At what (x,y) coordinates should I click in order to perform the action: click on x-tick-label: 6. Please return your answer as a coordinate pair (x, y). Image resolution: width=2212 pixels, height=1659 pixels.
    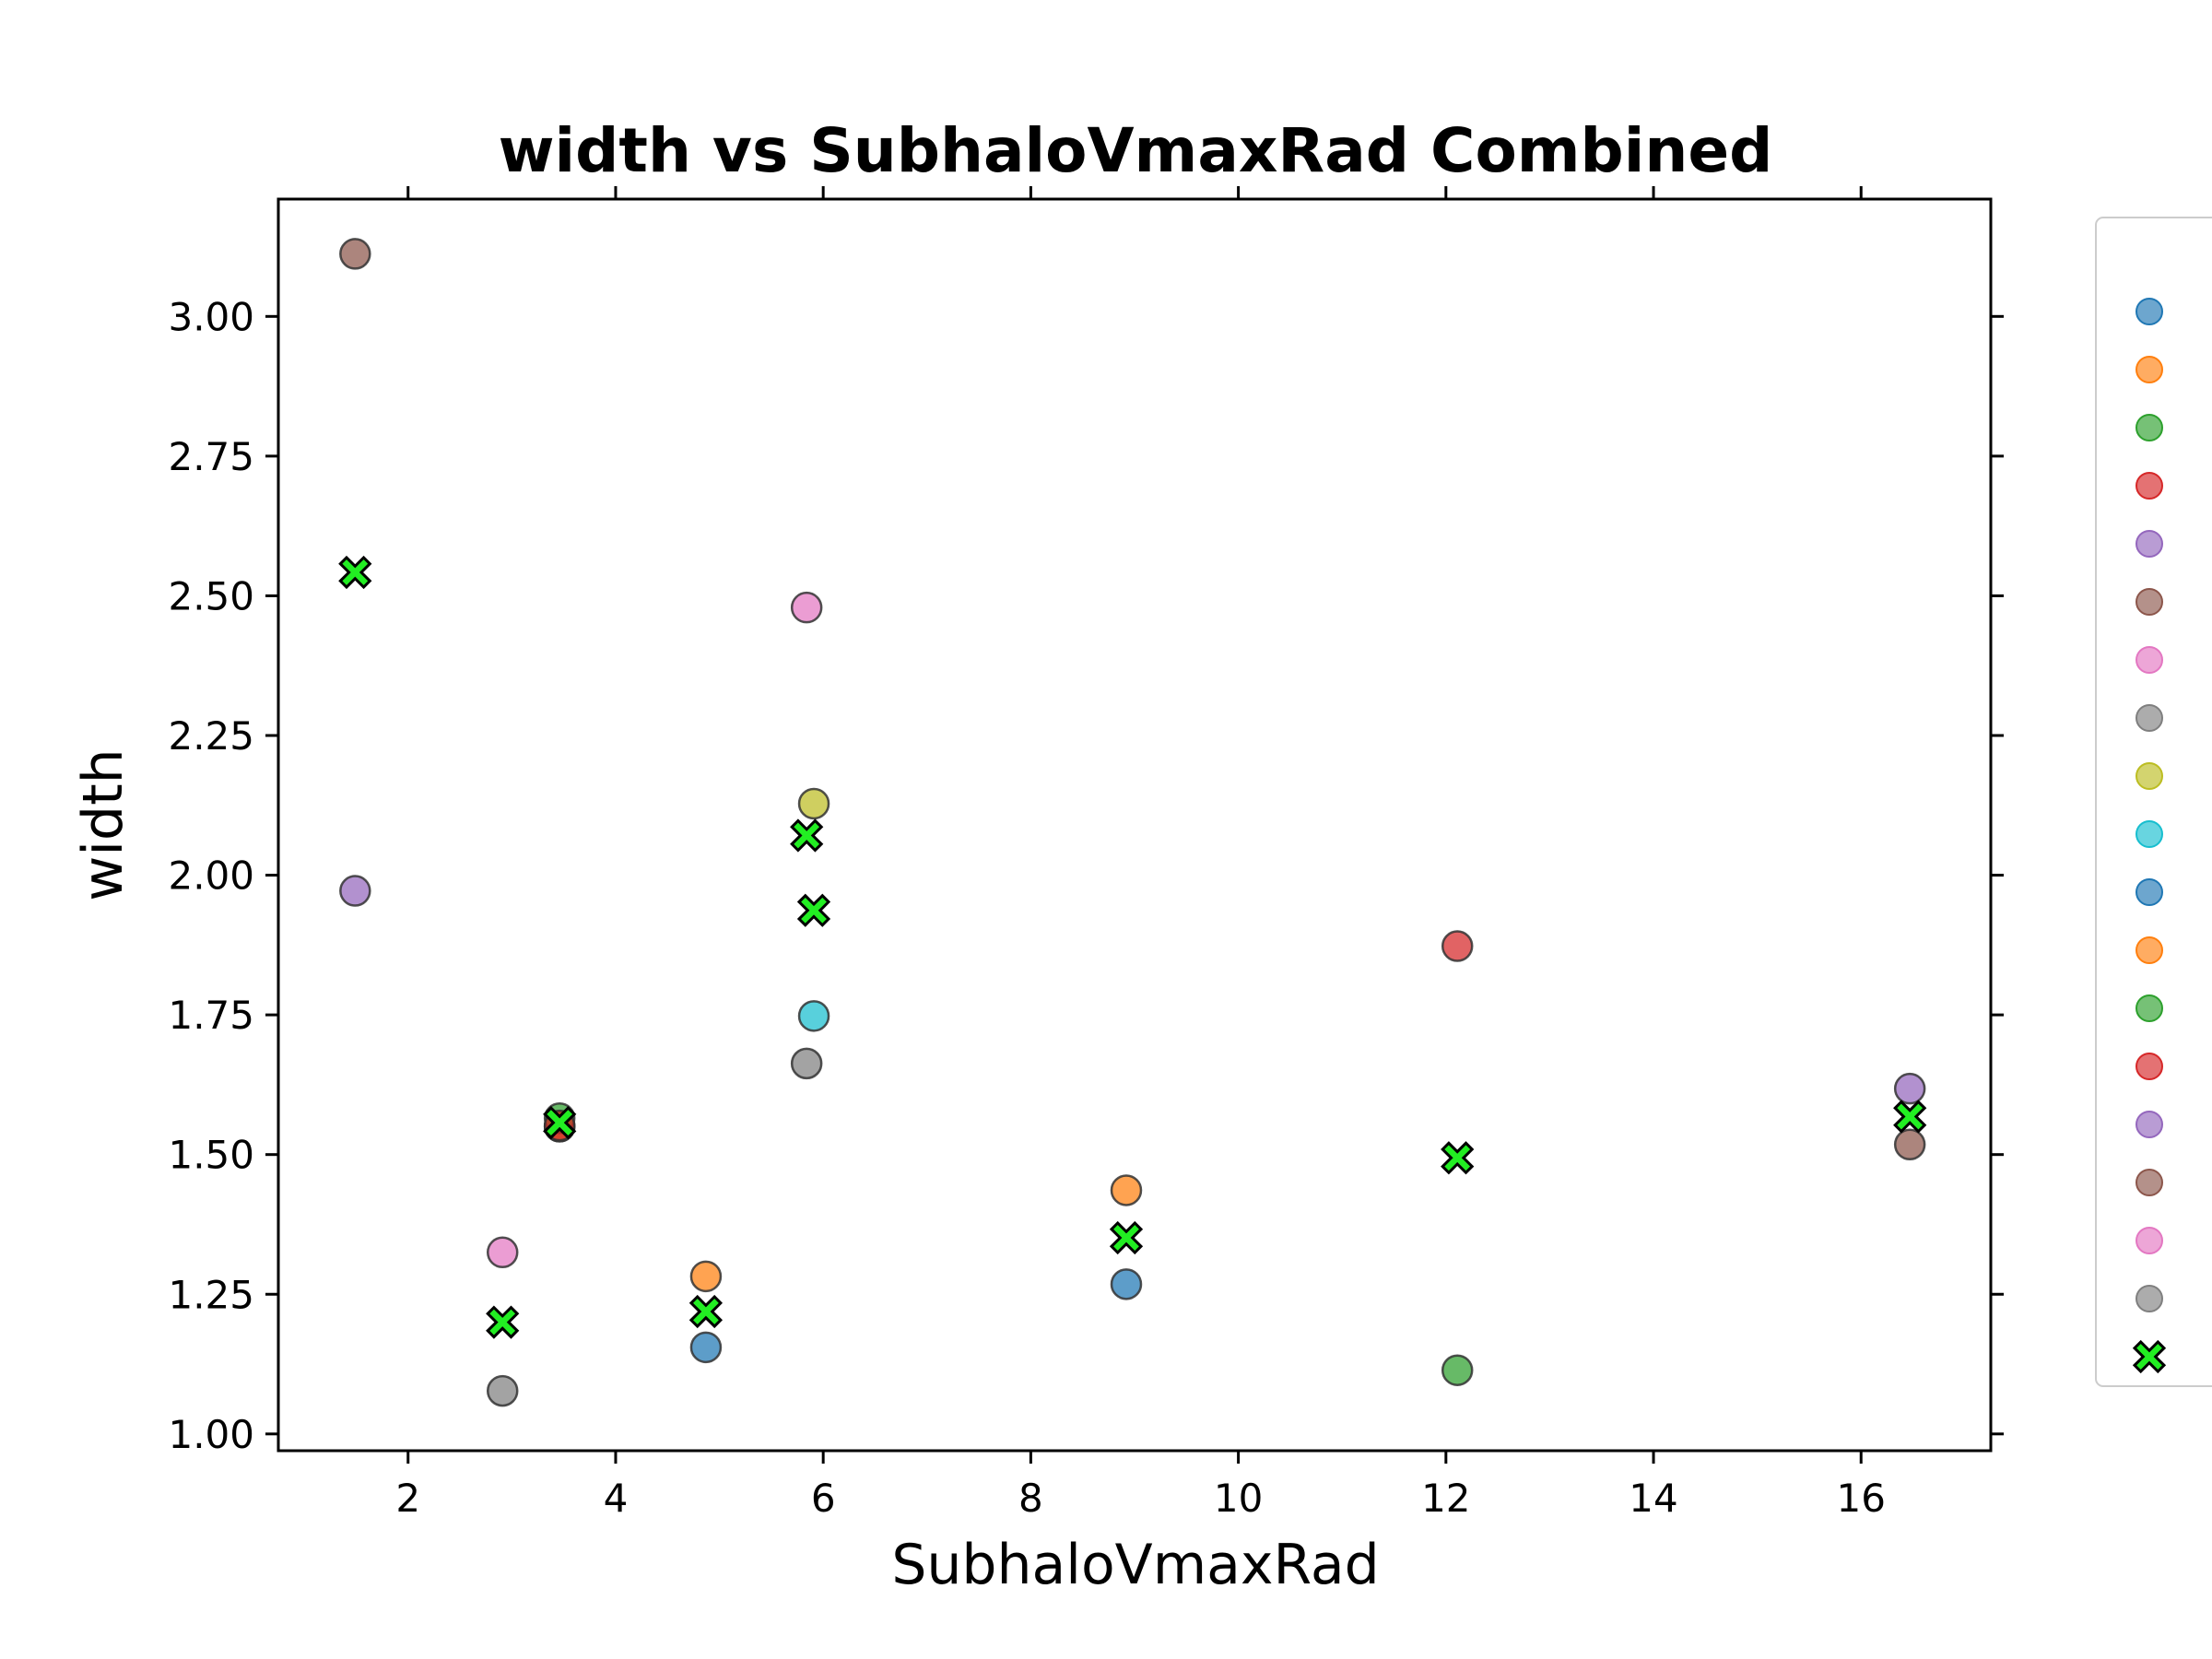
    Looking at the image, I should click on (823, 1498).